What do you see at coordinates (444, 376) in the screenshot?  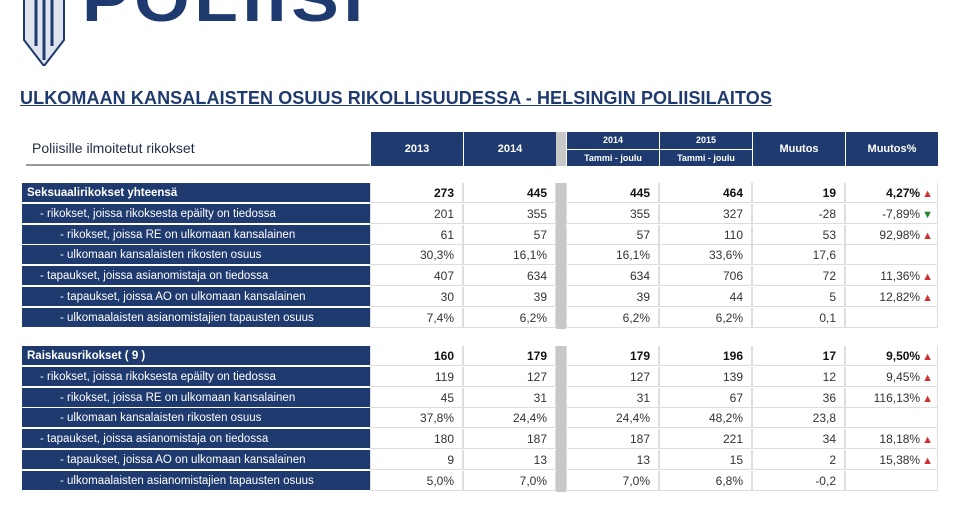 I see `value-text: 119` at bounding box center [444, 376].